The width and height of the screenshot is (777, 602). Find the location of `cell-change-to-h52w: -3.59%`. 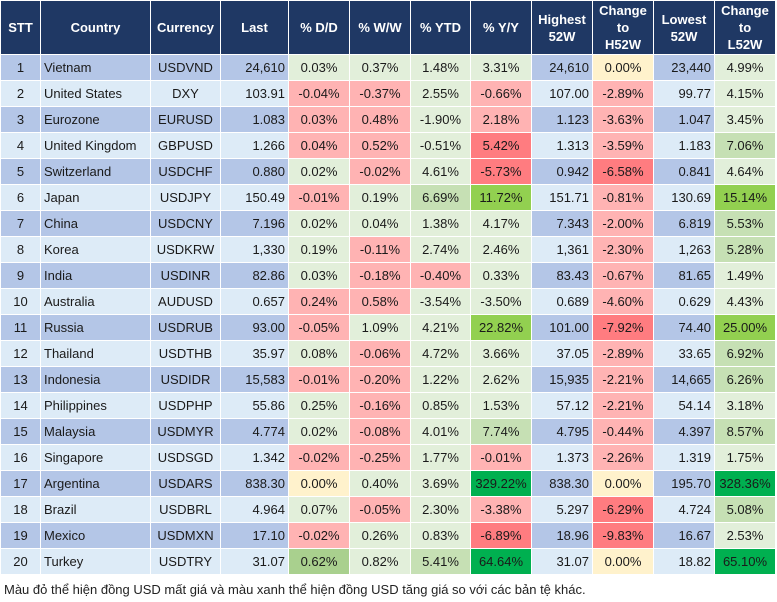

cell-change-to-h52w: -3.59% is located at coordinates (623, 145).